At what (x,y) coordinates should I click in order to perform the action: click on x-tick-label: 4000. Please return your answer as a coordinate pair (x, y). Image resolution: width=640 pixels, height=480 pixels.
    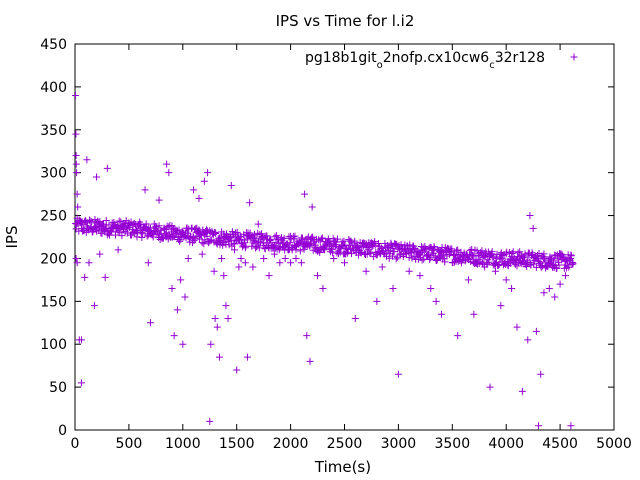
    Looking at the image, I should click on (506, 444).